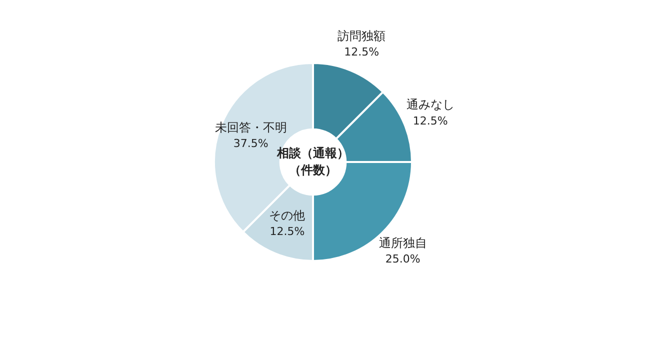 The image size is (671, 343). What do you see at coordinates (362, 35) in the screenshot?
I see `slice-label: 訪問独額` at bounding box center [362, 35].